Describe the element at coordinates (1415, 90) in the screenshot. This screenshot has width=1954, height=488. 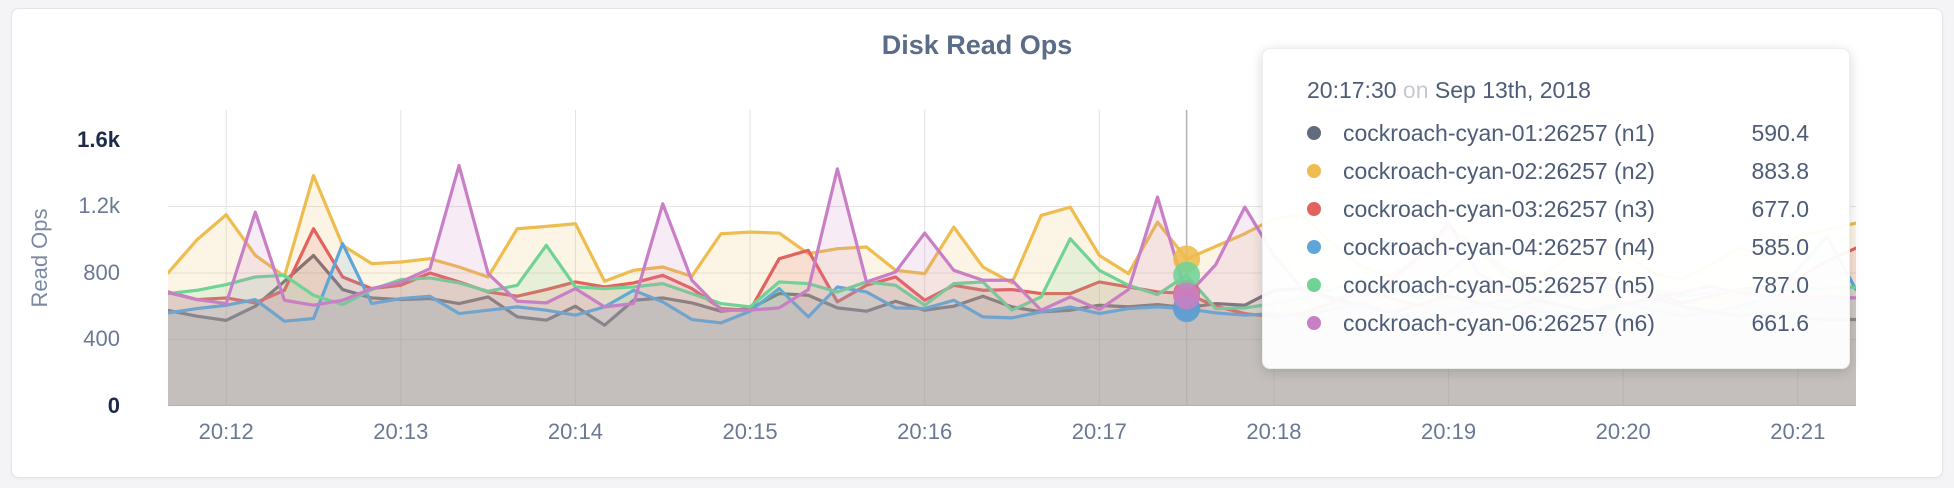
I see `tooltip-on-word: on` at that location.